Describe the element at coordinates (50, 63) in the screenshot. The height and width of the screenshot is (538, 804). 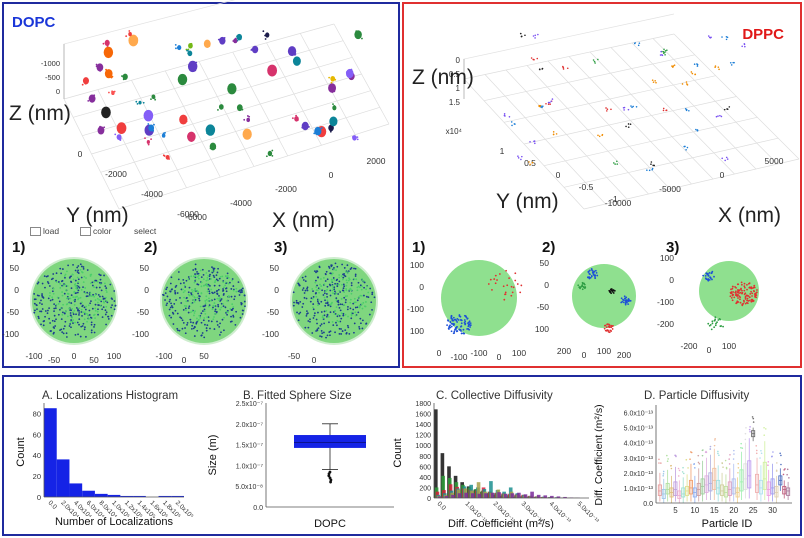
I see `dopc-z-tick: -1000` at that location.